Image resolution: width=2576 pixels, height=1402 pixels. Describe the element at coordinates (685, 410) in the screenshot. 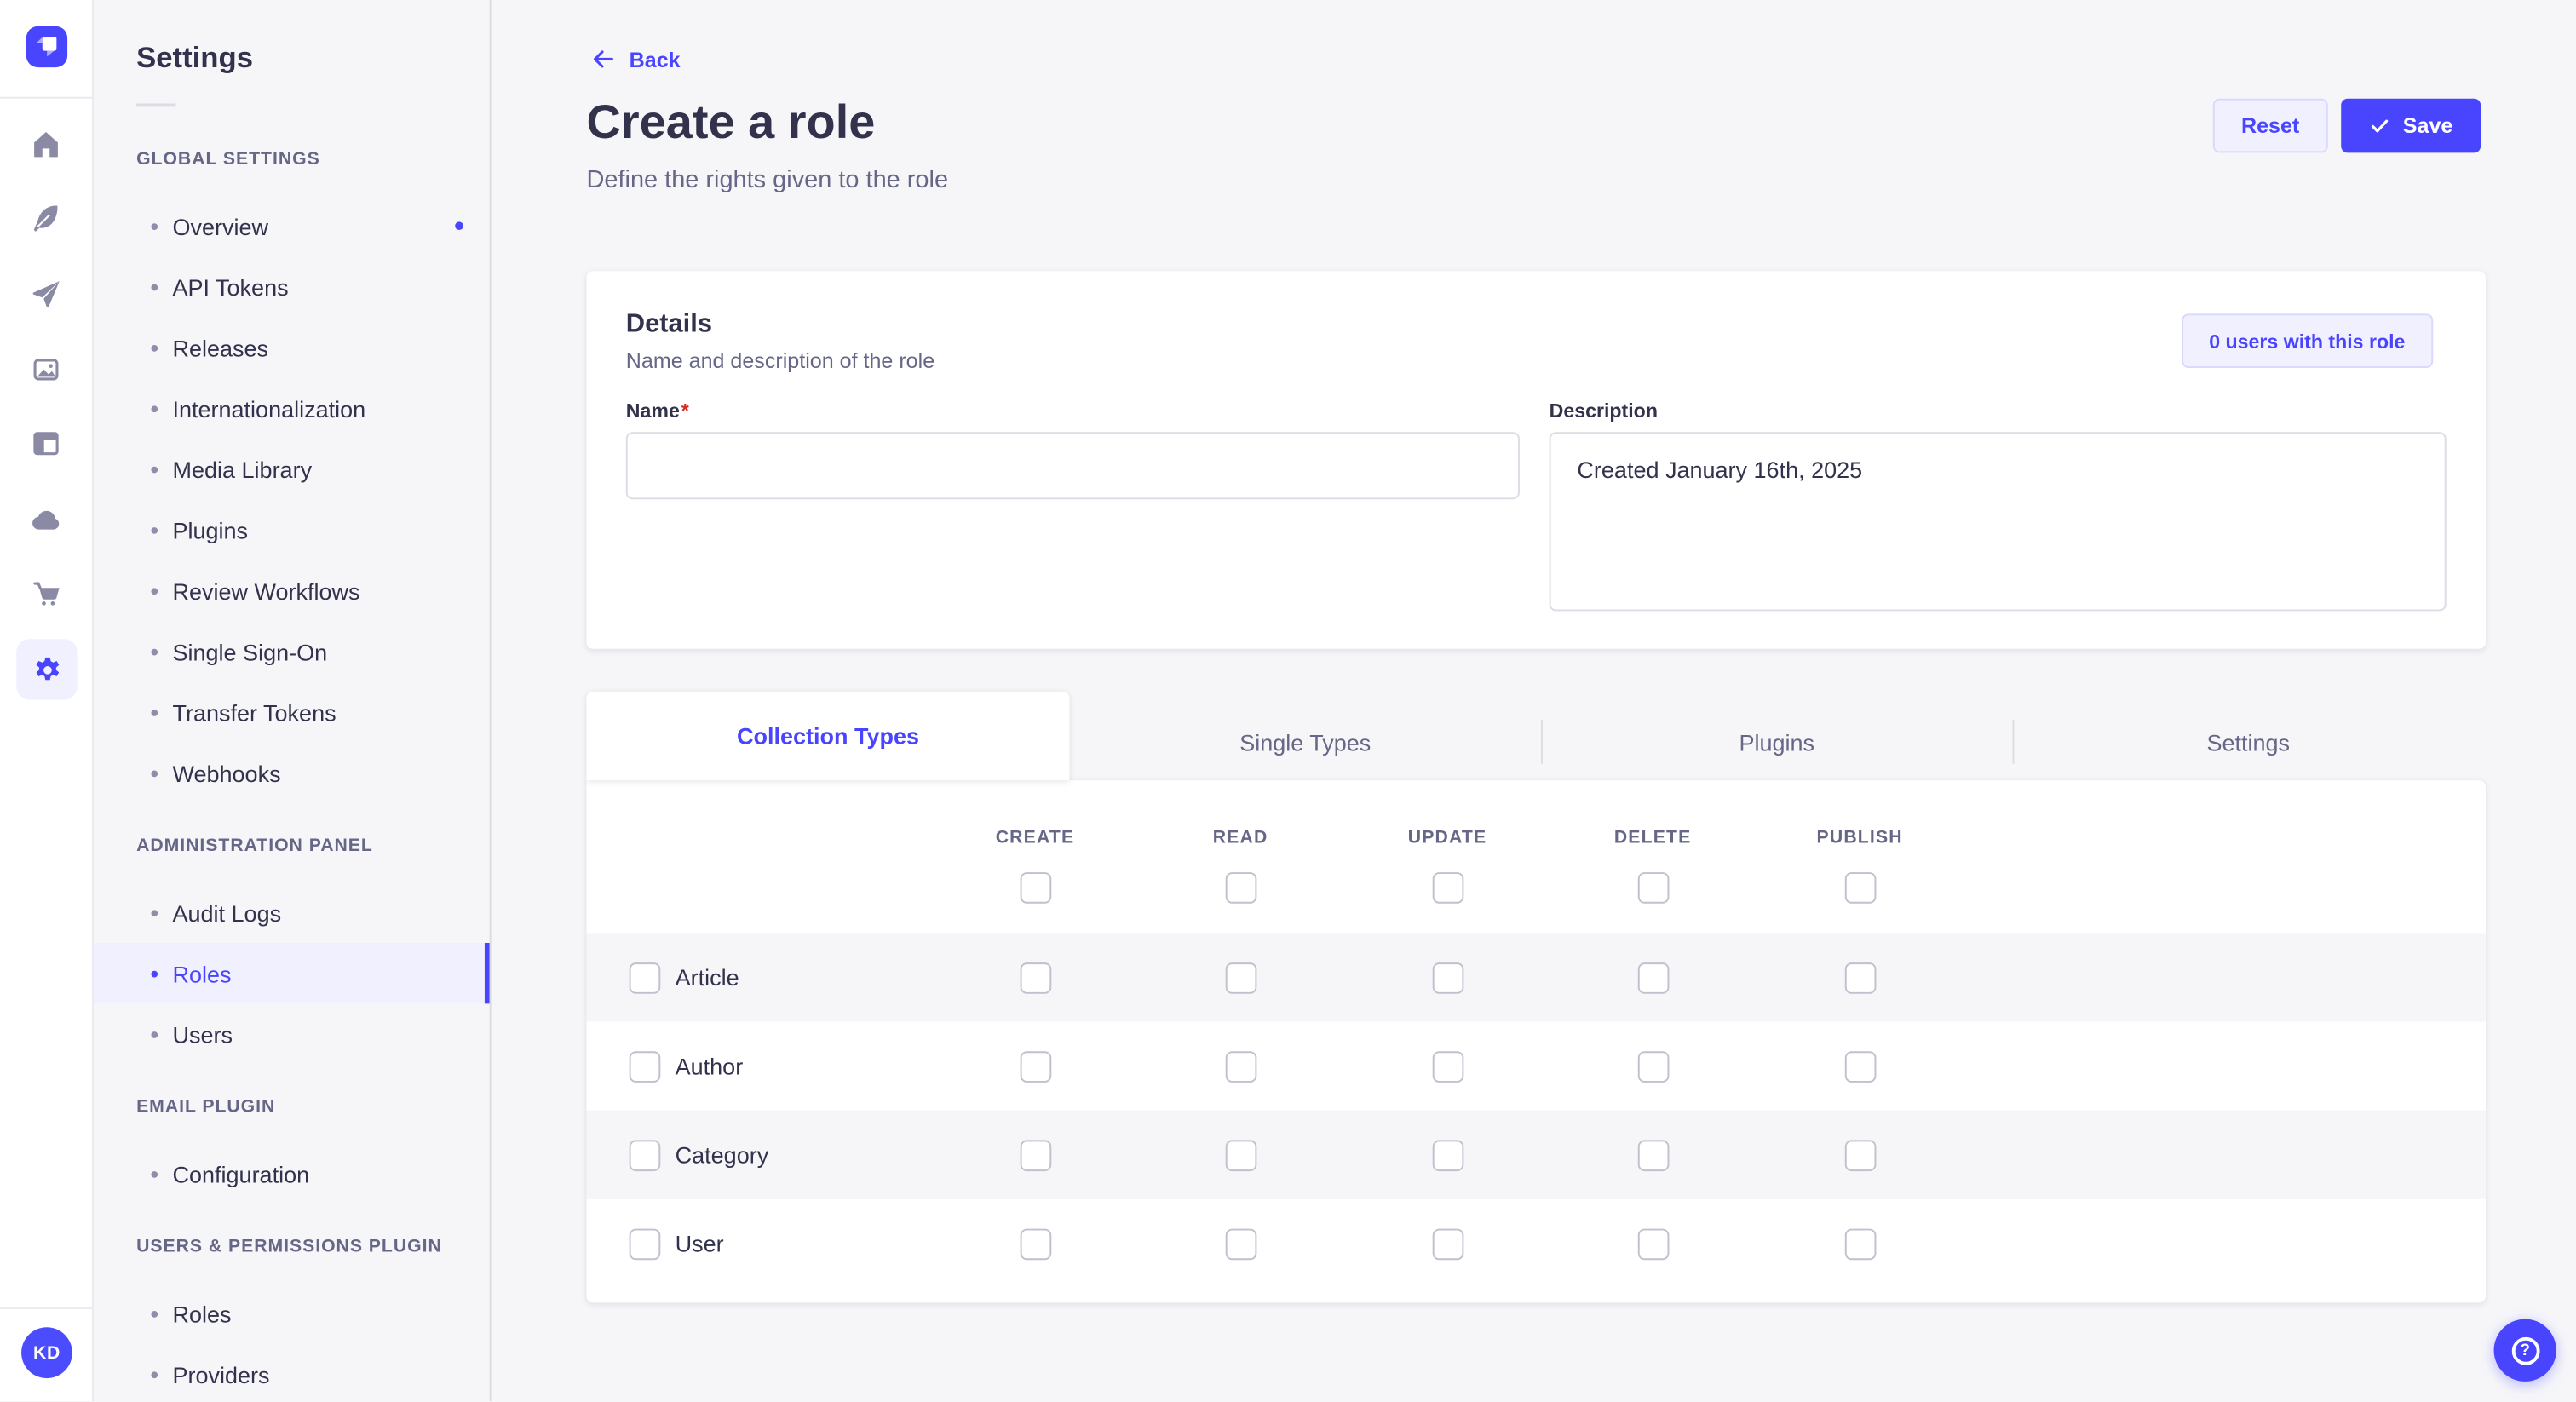

I see `required-asterisk: *` at that location.